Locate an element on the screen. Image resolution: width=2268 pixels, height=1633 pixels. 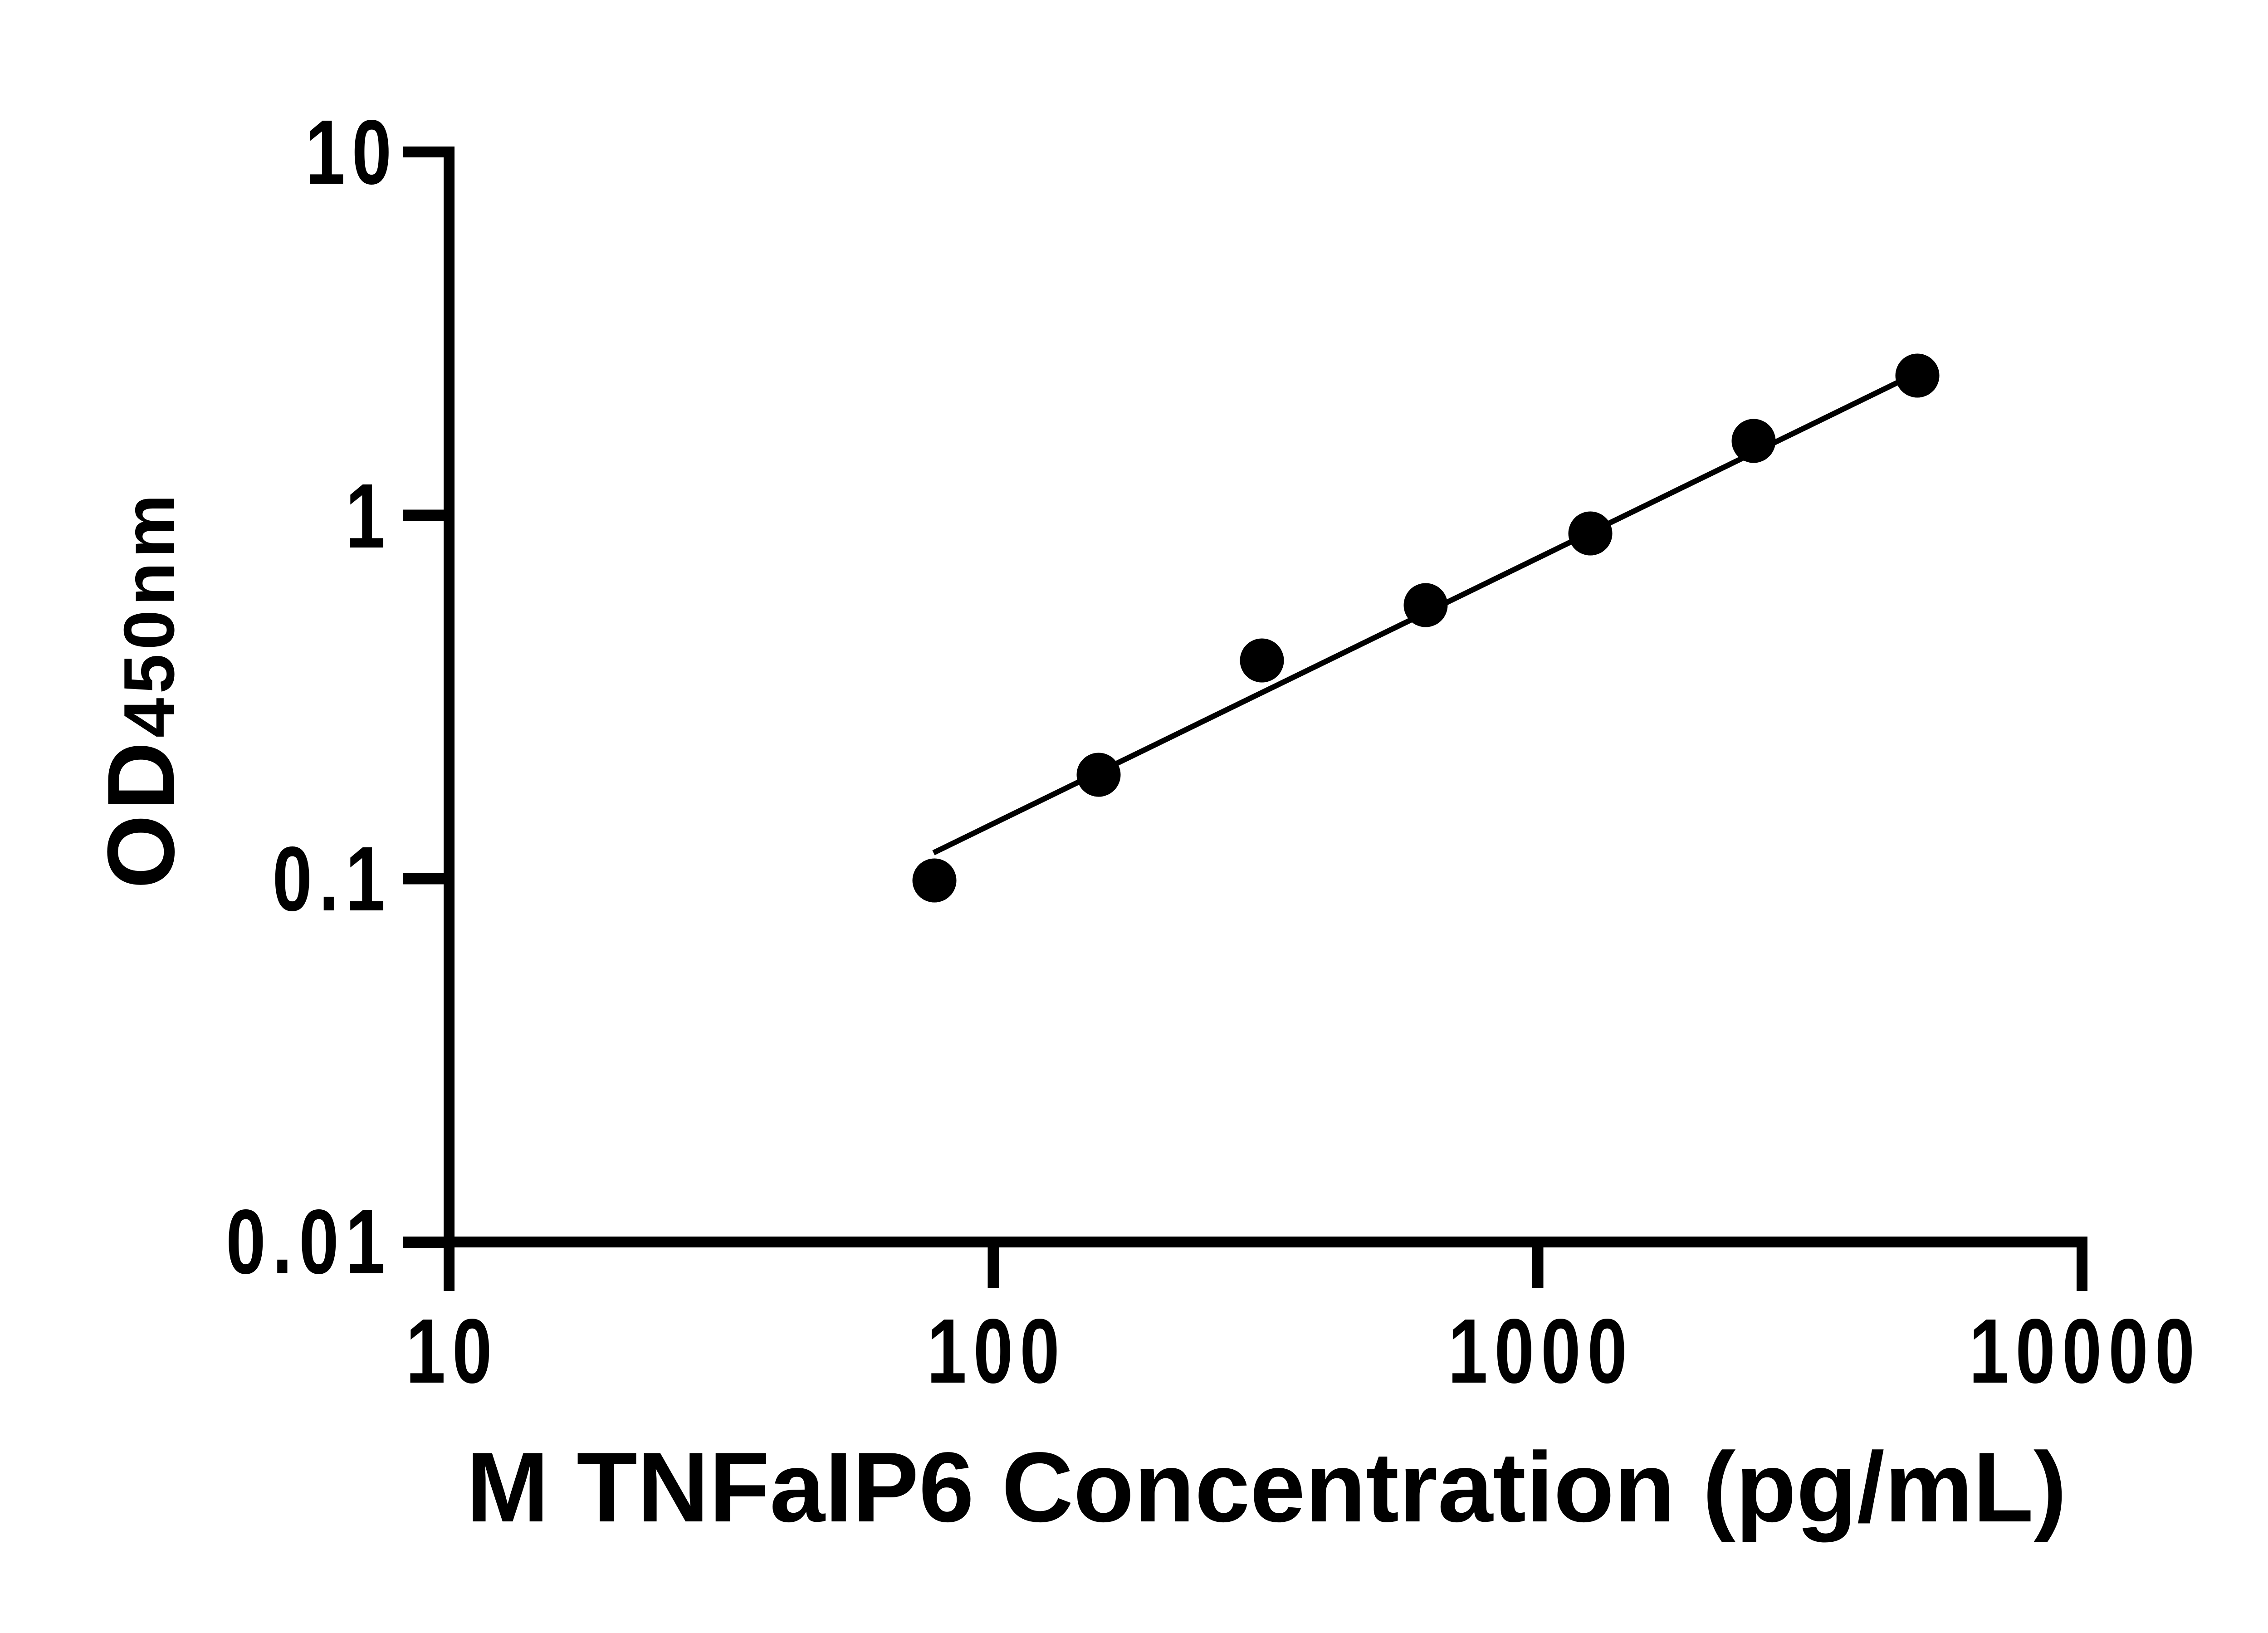
svg-text: 1 is located at coordinates (369, 516).